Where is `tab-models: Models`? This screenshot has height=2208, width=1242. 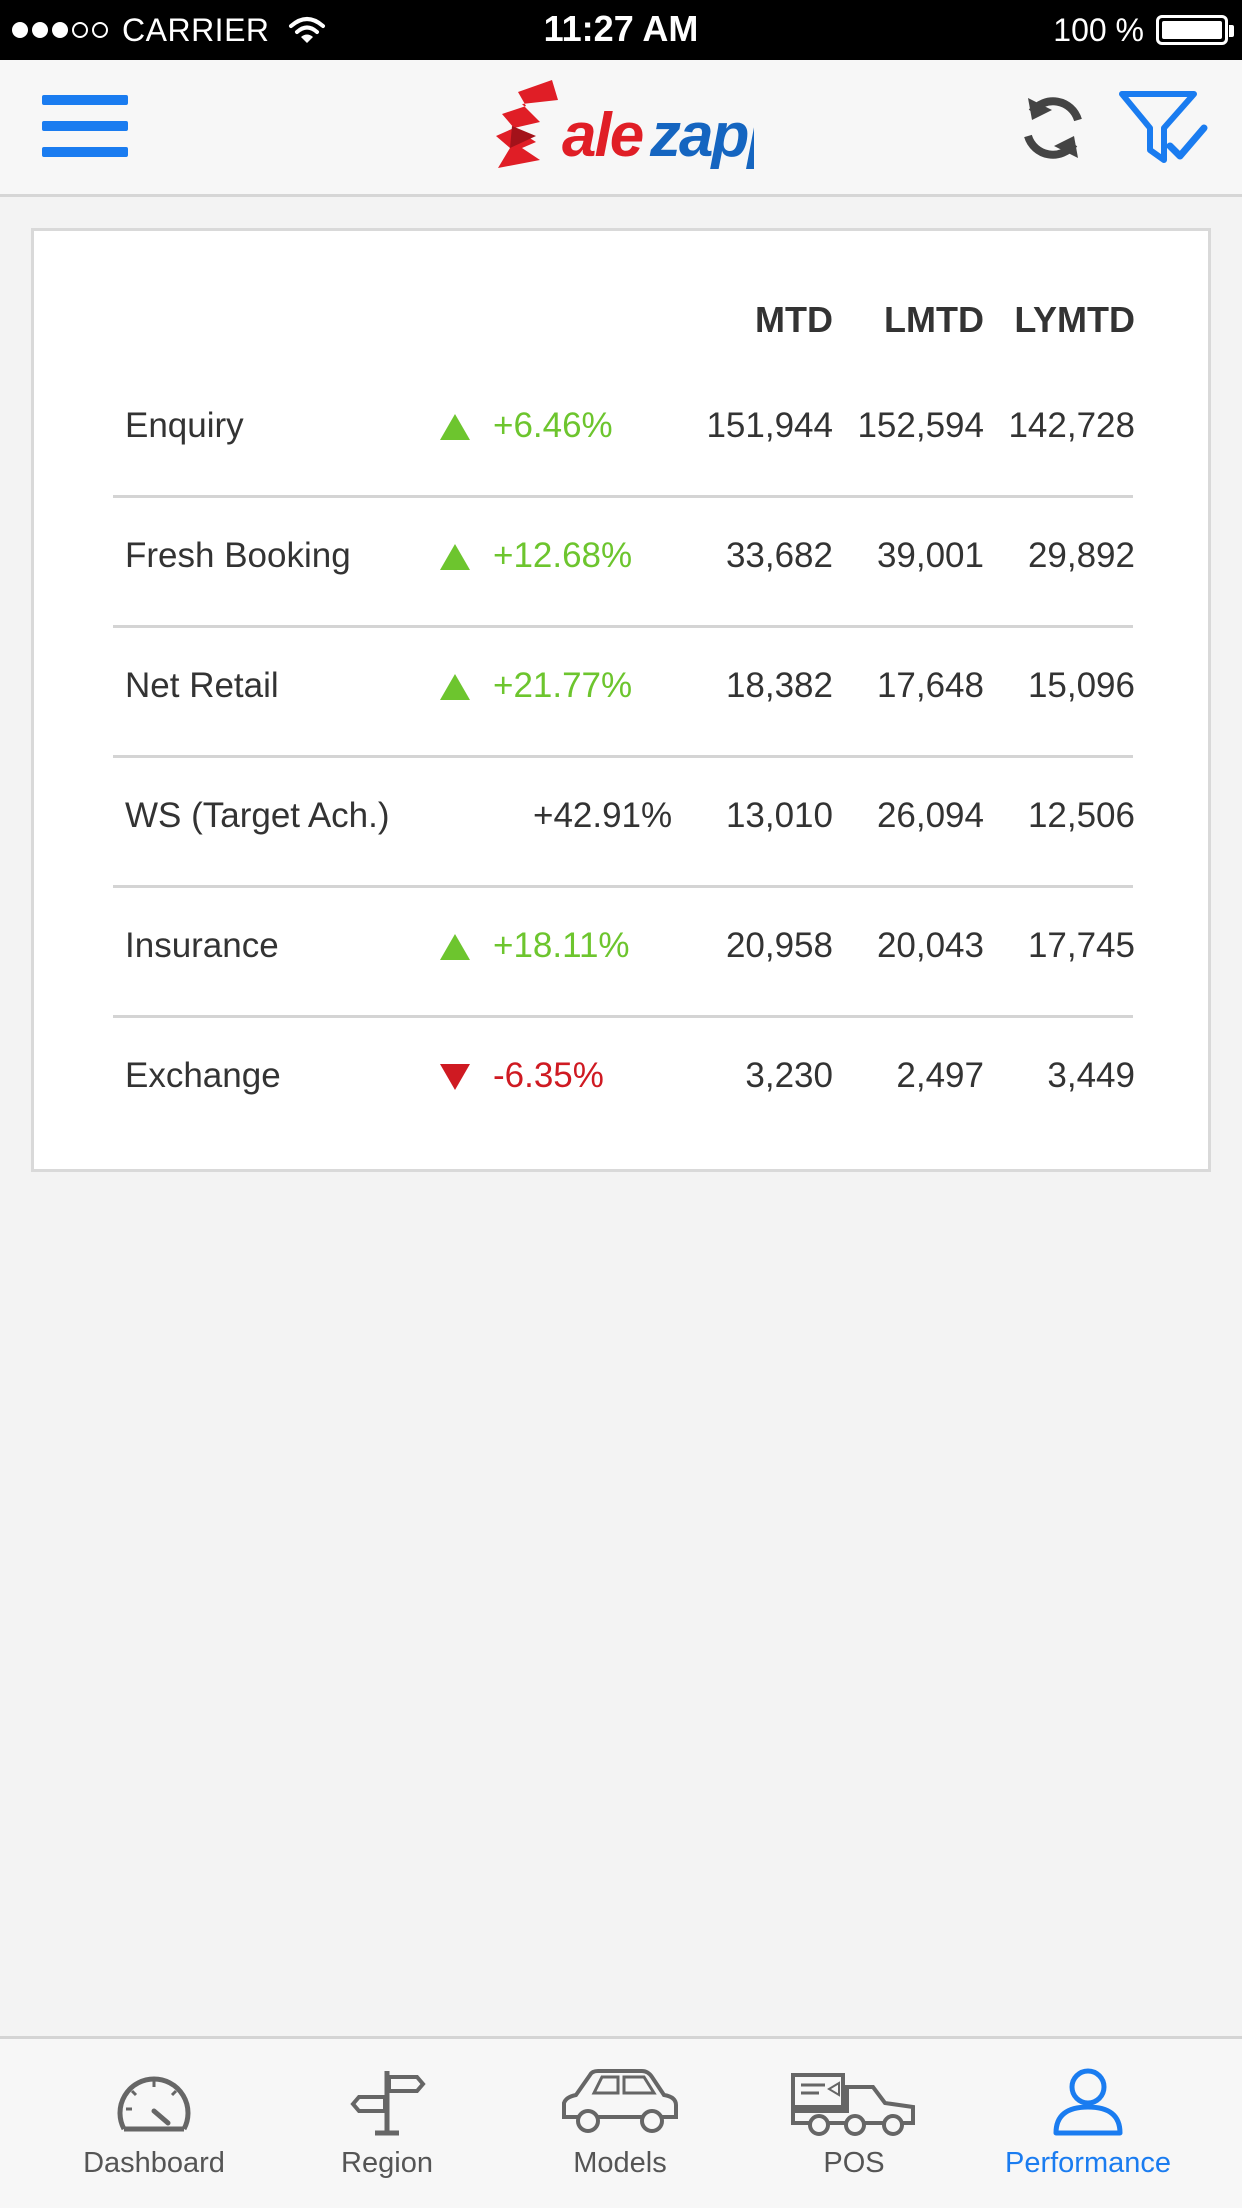 tab-models: Models is located at coordinates (620, 2123).